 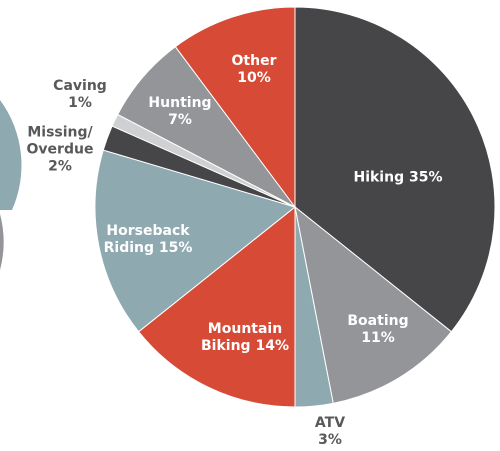 I want to click on value-label: 35%, so click(x=425, y=177).